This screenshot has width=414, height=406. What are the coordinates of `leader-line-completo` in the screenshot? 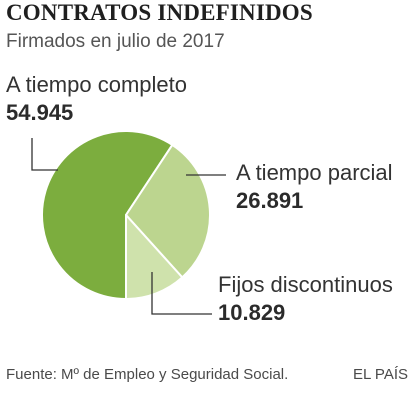 It's located at (44, 154).